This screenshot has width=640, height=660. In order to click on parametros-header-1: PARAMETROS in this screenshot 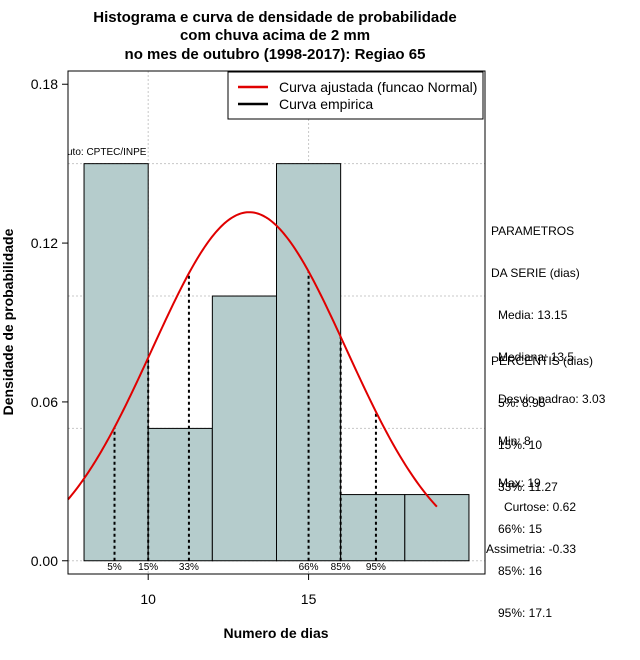, I will do `click(533, 231)`.